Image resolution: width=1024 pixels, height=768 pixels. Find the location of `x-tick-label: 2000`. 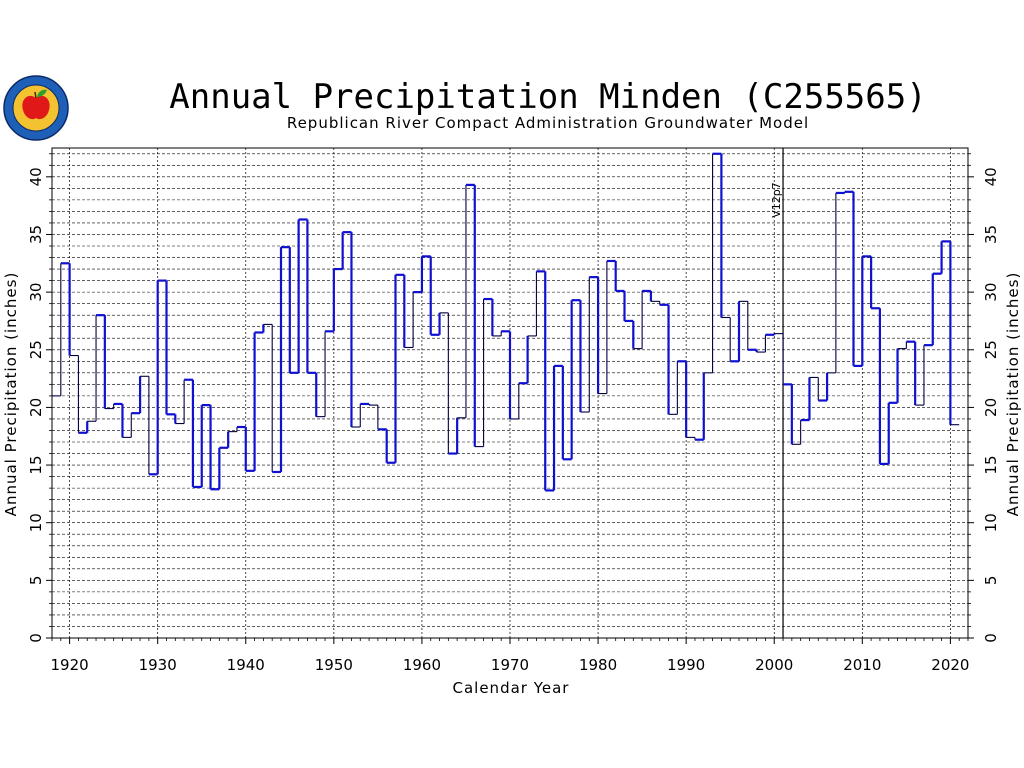

x-tick-label: 2000 is located at coordinates (774, 665).